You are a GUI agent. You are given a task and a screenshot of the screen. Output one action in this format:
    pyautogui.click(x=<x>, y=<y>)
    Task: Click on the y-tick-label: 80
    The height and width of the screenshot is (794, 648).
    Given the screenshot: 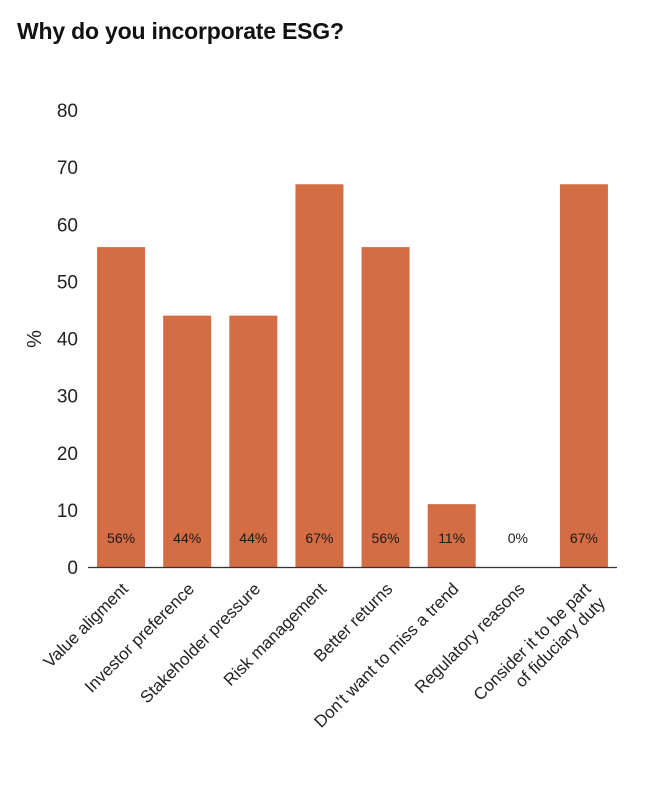 What is the action you would take?
    pyautogui.click(x=67, y=111)
    